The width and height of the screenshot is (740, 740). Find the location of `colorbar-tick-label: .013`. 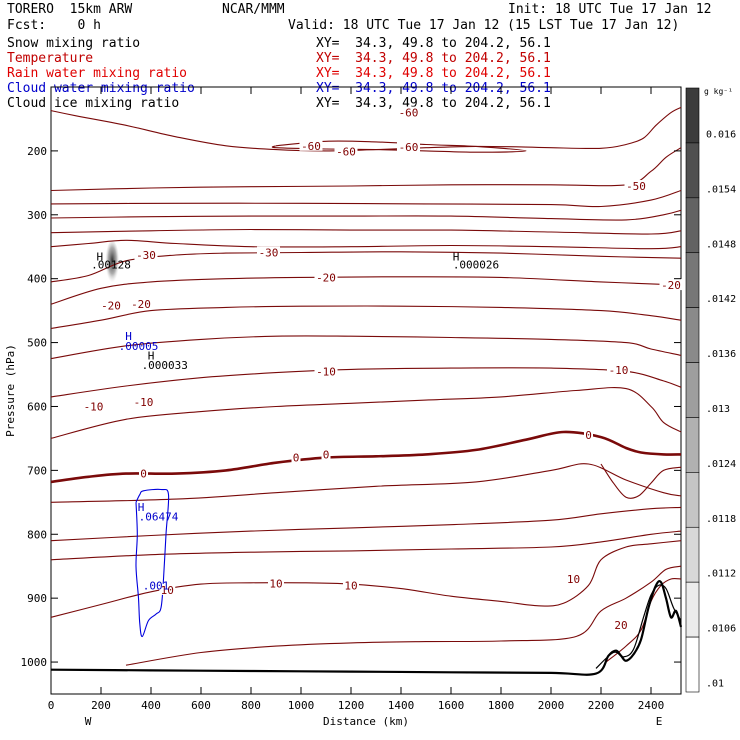

colorbar-tick-label: .013 is located at coordinates (718, 409).